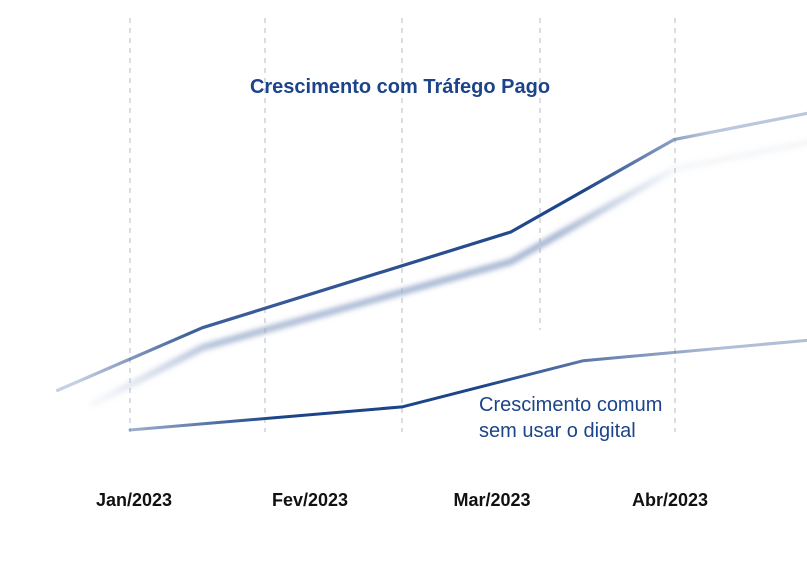  Describe the element at coordinates (491, 500) in the screenshot. I see `x-tick-label: Mar/2023` at that location.